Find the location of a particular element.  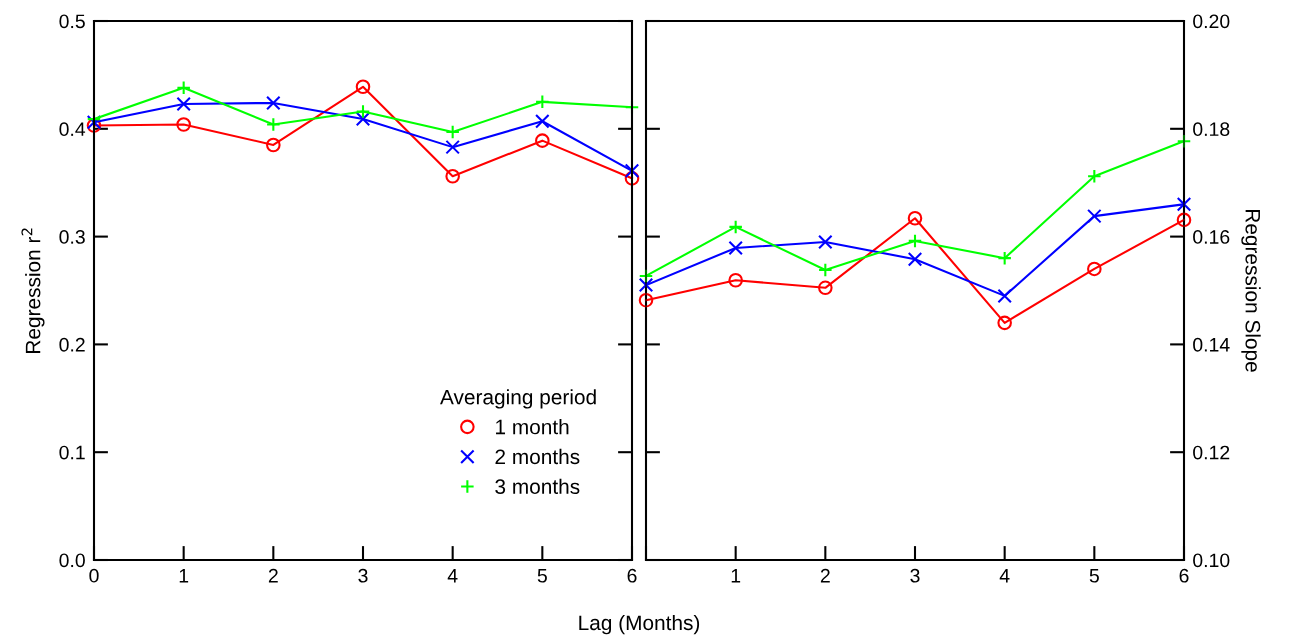

y2-tick-label: 0.18 is located at coordinates (1211, 129).